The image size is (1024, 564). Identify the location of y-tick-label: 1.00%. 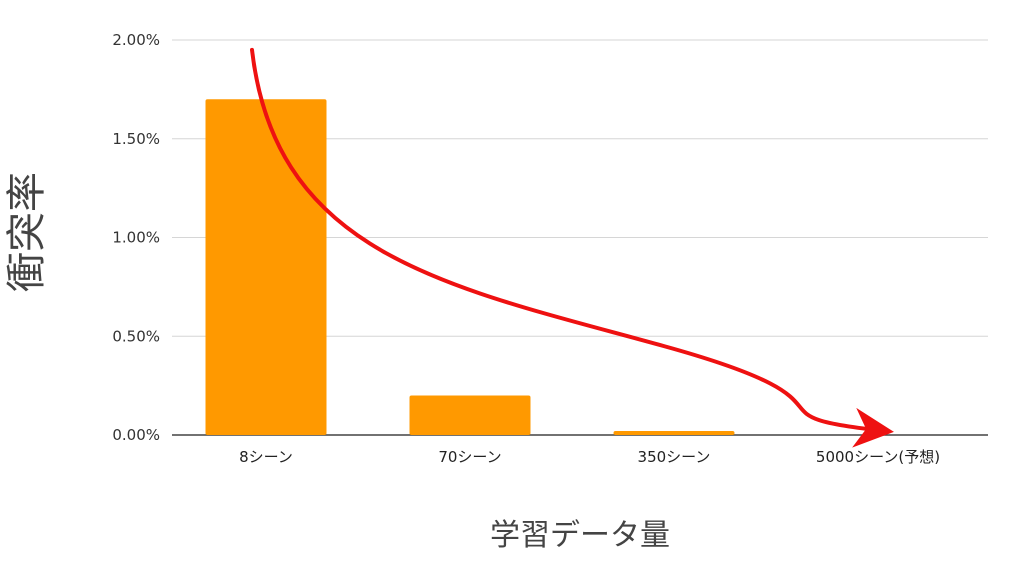
(136, 238).